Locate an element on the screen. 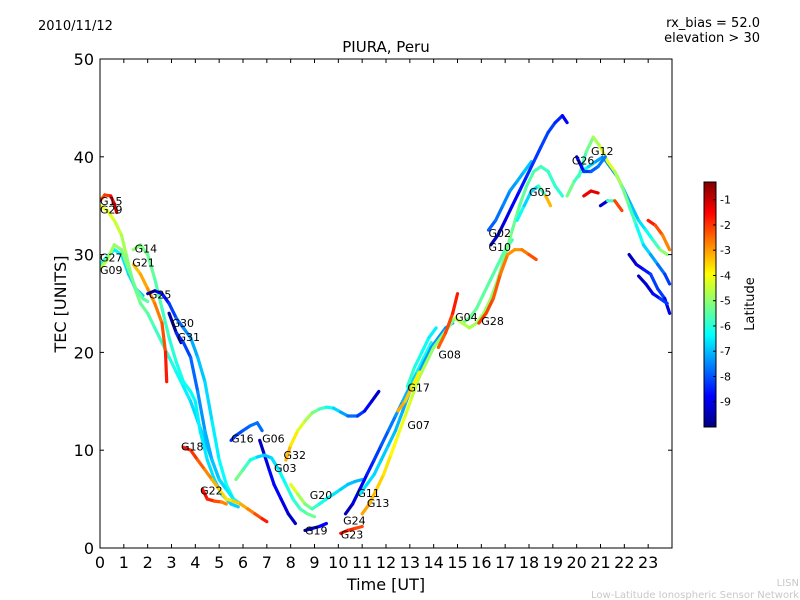 This screenshot has height=600, width=800. series-g02 is located at coordinates (510, 196).